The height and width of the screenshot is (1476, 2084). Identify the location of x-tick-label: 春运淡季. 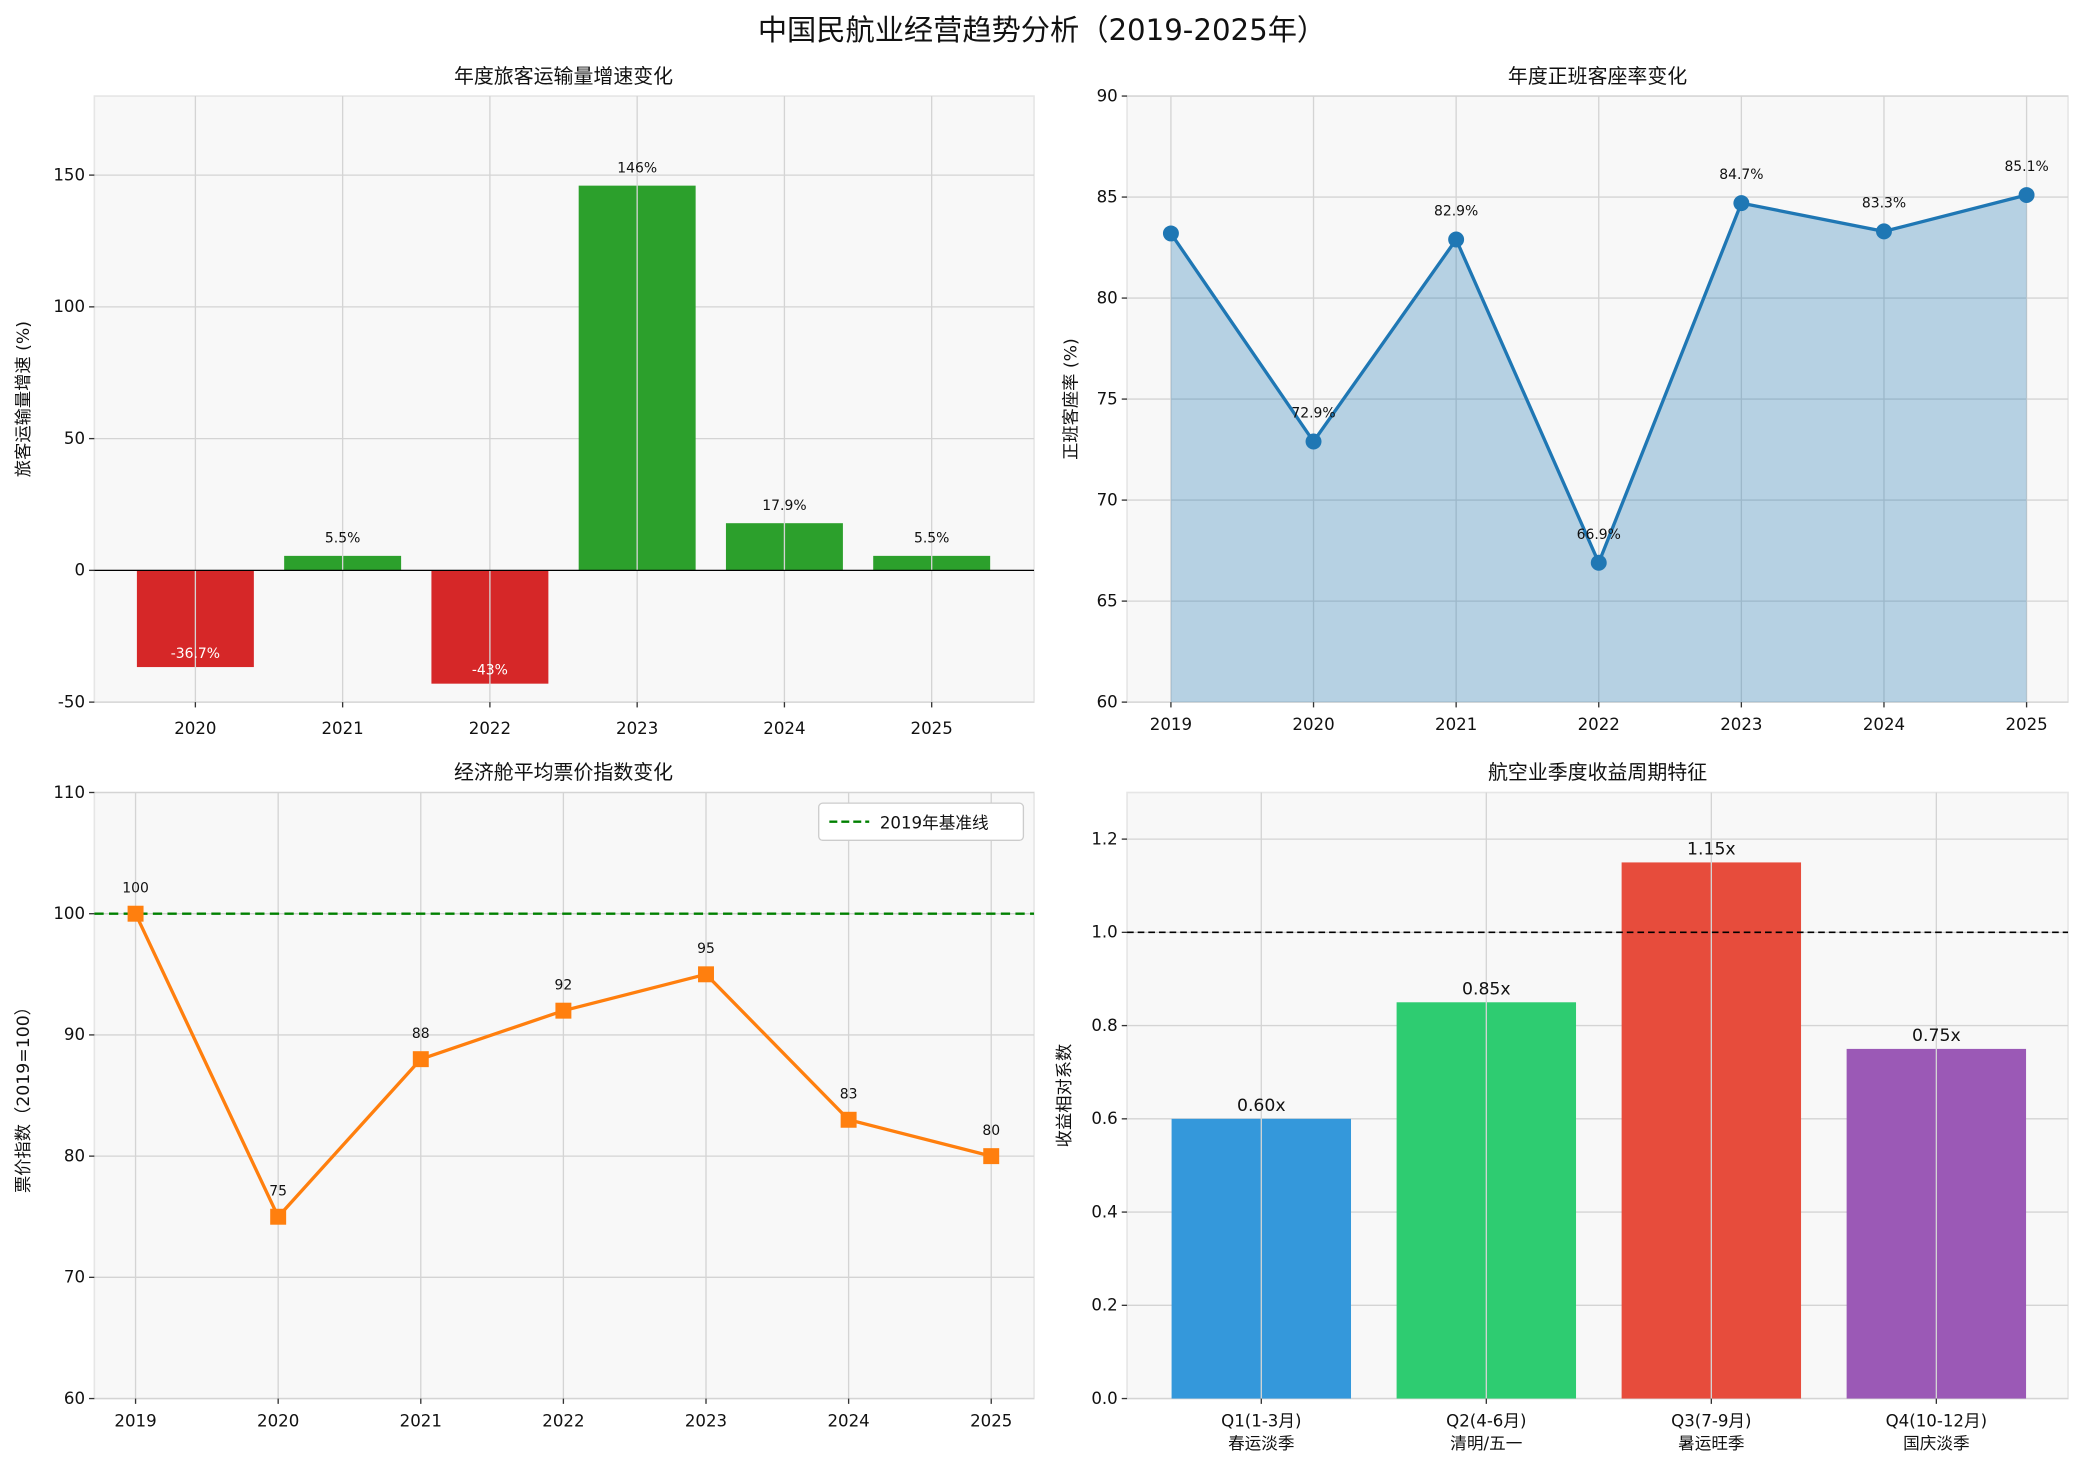
(1261, 1443).